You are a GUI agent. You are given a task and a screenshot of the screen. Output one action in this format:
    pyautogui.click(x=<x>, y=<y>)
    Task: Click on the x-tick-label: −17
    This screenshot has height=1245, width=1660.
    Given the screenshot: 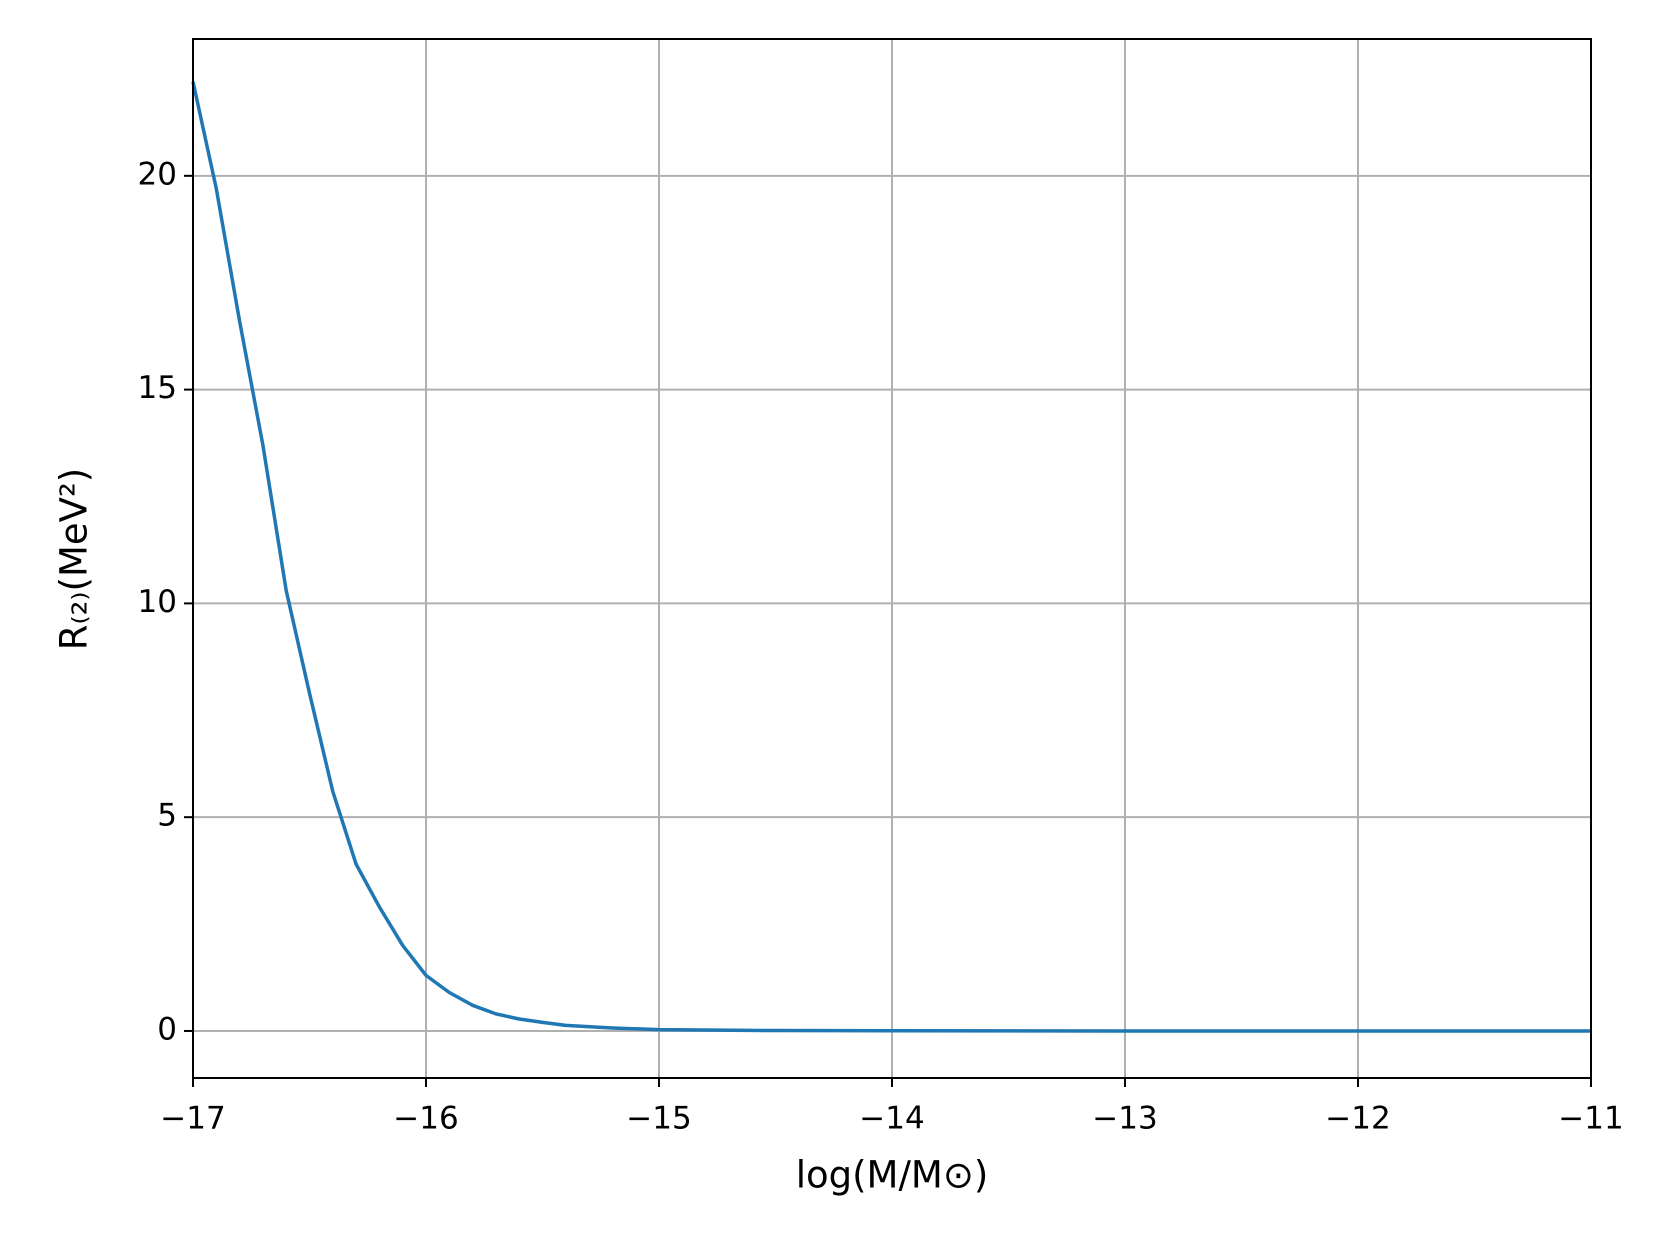 What is the action you would take?
    pyautogui.click(x=192, y=1119)
    